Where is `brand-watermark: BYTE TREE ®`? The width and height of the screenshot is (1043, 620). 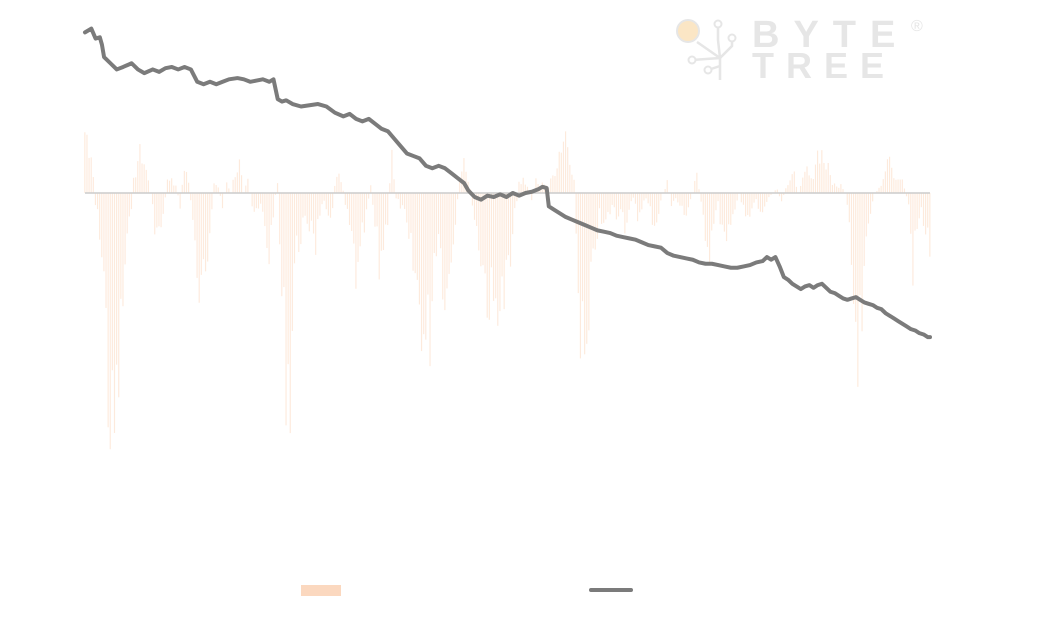
brand-watermark: BYTE TREE ® is located at coordinates (799, 50).